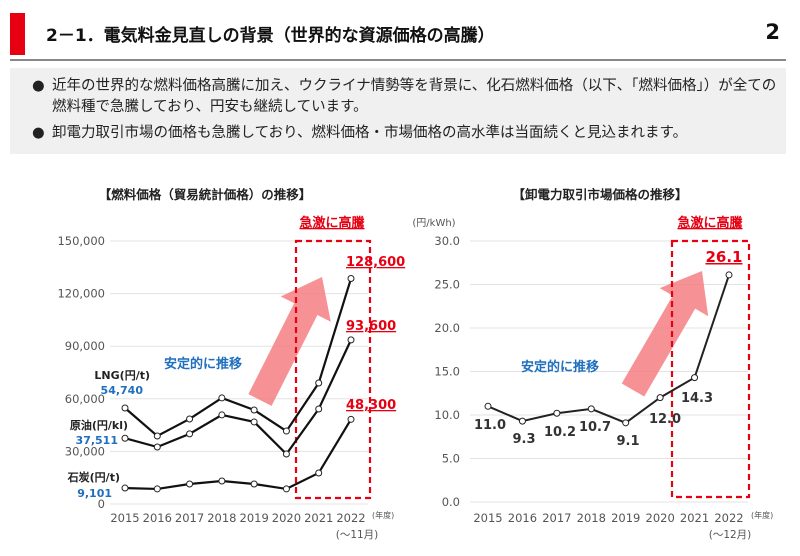 The height and width of the screenshot is (556, 800). What do you see at coordinates (447, 241) in the screenshot?
I see `y-tick-label: 30.0` at bounding box center [447, 241].